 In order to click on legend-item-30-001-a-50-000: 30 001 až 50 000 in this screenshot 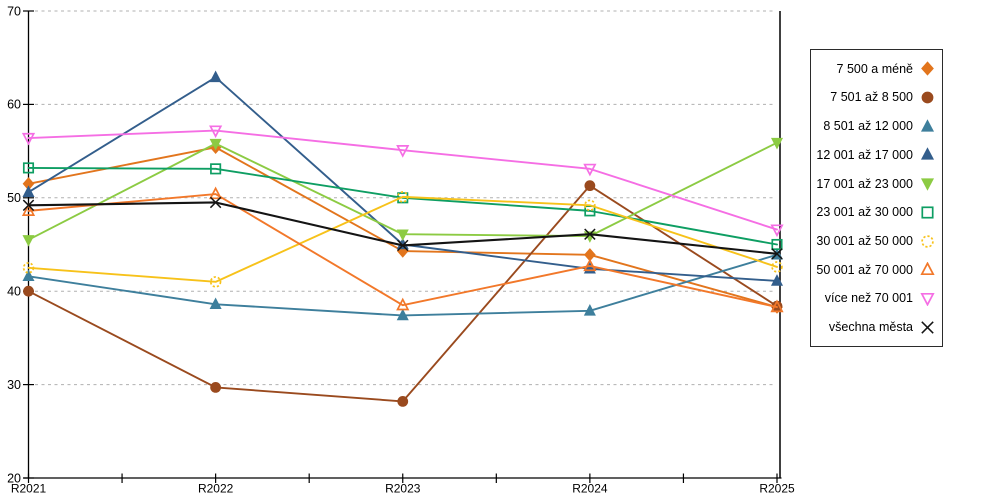, I will do `click(875, 241)`.